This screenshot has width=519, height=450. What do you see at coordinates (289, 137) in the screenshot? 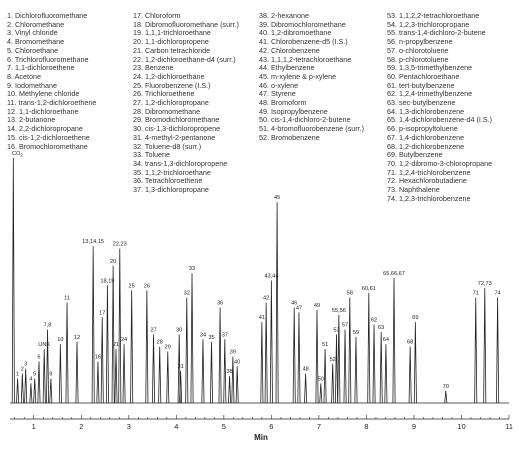
I see `legend-item: 52. Bromobenzene` at bounding box center [289, 137].